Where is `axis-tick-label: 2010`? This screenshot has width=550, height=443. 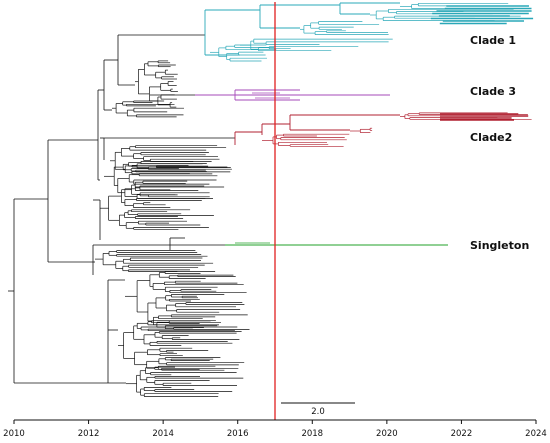
axis-tick-label: 2010 is located at coordinates (14, 434).